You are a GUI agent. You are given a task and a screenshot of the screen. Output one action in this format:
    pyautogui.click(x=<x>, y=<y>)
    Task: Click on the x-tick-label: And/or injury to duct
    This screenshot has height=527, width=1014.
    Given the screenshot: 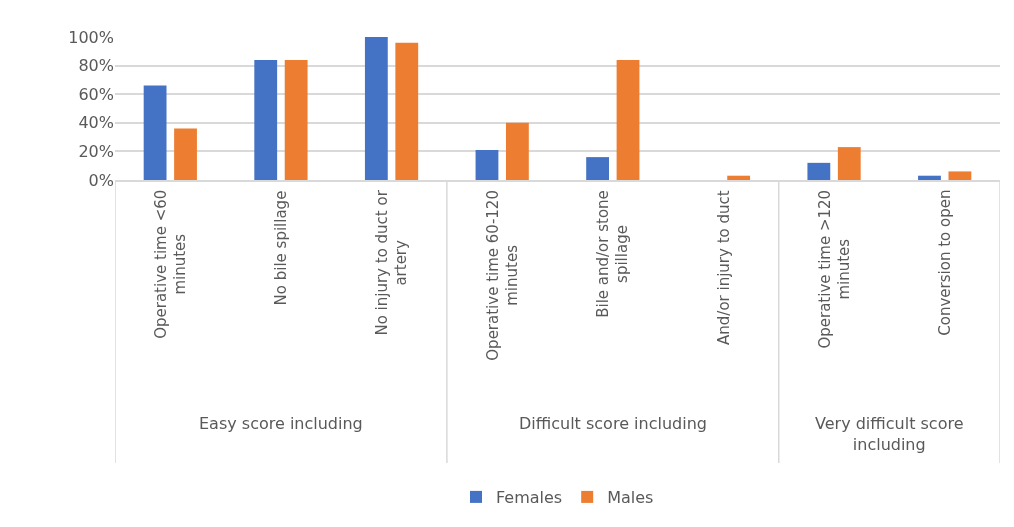 What is the action you would take?
    pyautogui.click(x=723, y=267)
    